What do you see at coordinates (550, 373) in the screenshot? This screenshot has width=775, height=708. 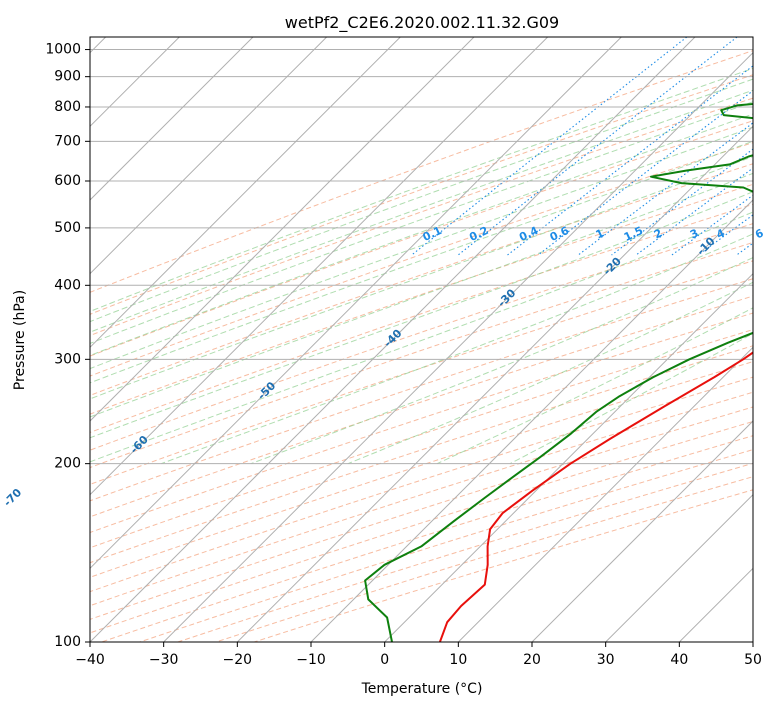 I see `moist-adiabat` at bounding box center [550, 373].